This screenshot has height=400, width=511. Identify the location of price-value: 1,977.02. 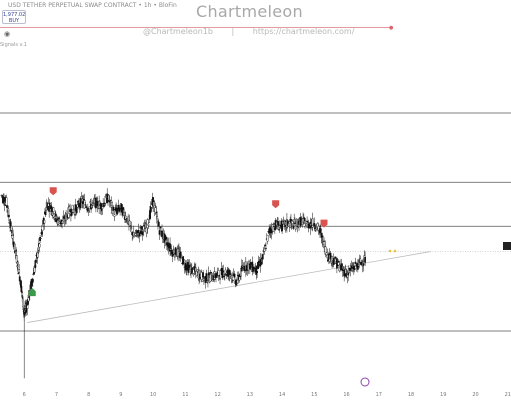
(14, 15).